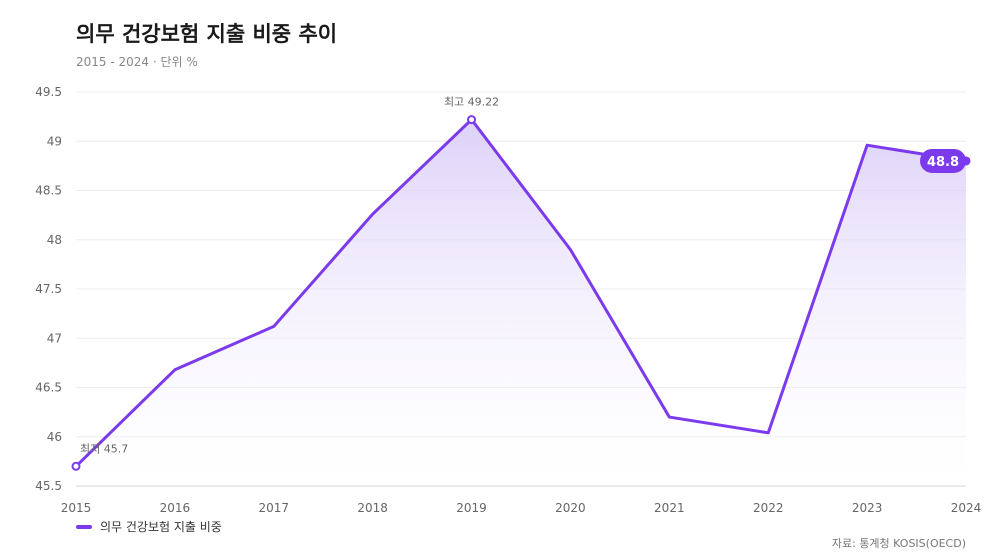  What do you see at coordinates (867, 508) in the screenshot?
I see `x-tick-label: 2023` at bounding box center [867, 508].